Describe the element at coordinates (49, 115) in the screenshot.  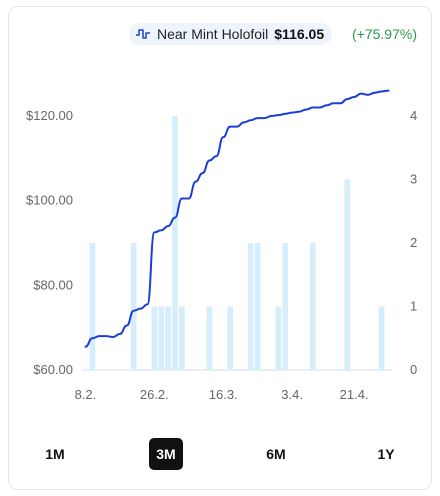
I see `y-left-tick-label: $120.00` at that location.